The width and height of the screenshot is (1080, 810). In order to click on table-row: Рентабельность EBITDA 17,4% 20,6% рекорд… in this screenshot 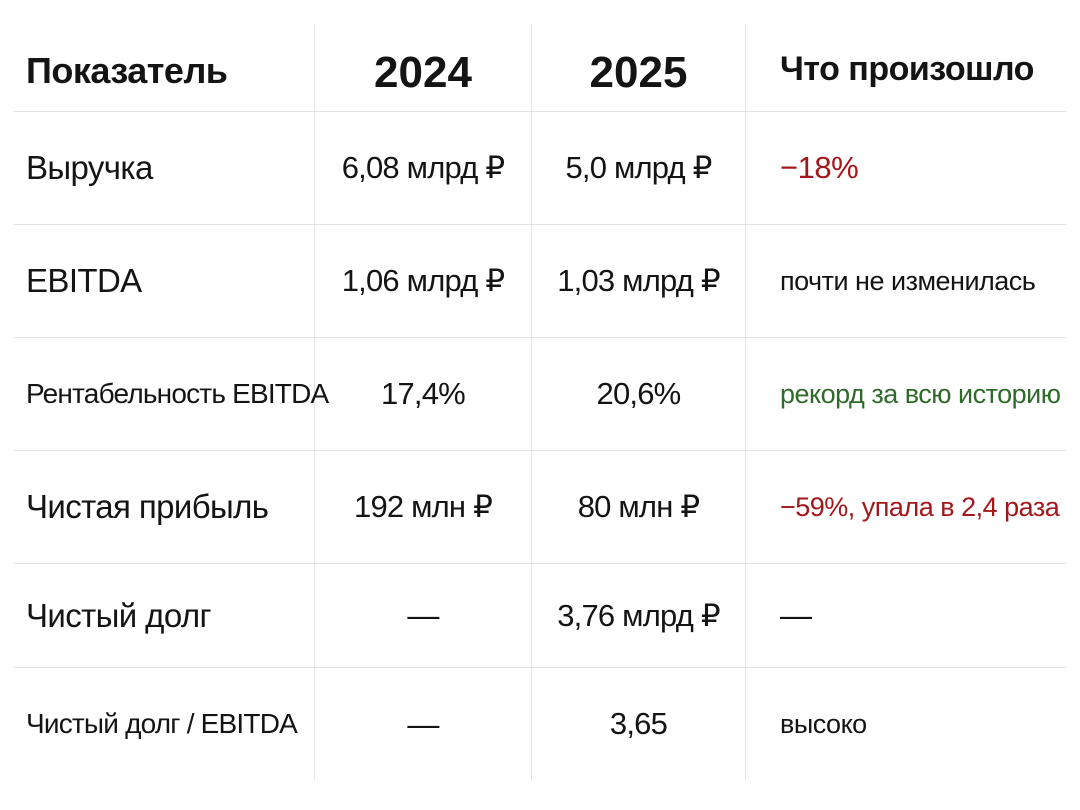, I will do `click(540, 394)`.